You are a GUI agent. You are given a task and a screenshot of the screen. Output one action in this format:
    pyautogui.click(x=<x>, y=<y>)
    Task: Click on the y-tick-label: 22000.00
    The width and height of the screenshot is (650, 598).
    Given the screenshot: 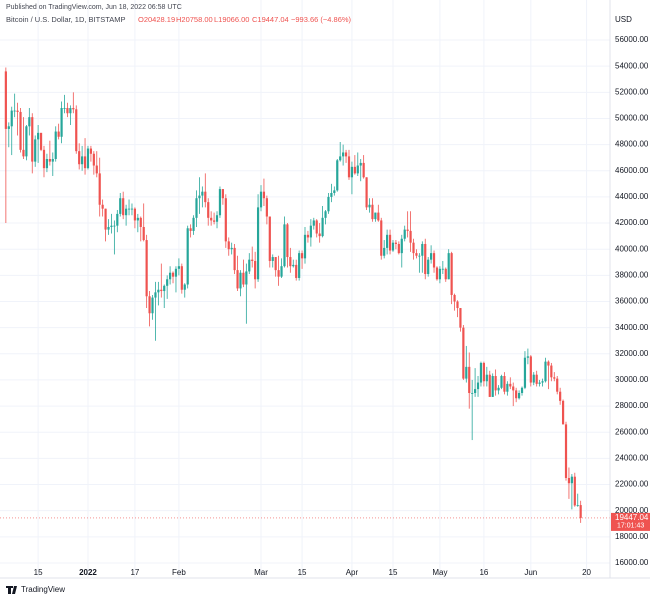 What is the action you would take?
    pyautogui.click(x=632, y=484)
    